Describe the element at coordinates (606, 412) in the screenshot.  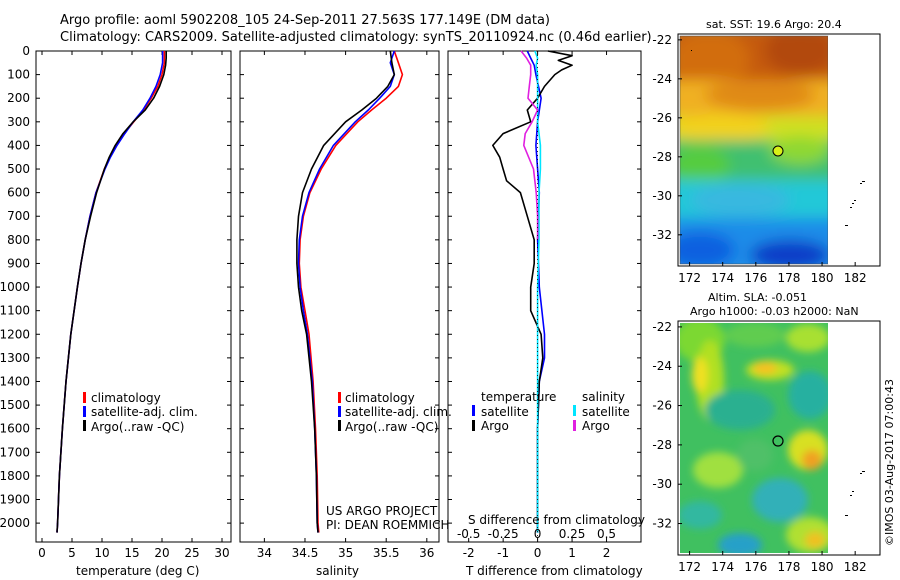
I see `legend-s-satellite-label: satellite` at that location.